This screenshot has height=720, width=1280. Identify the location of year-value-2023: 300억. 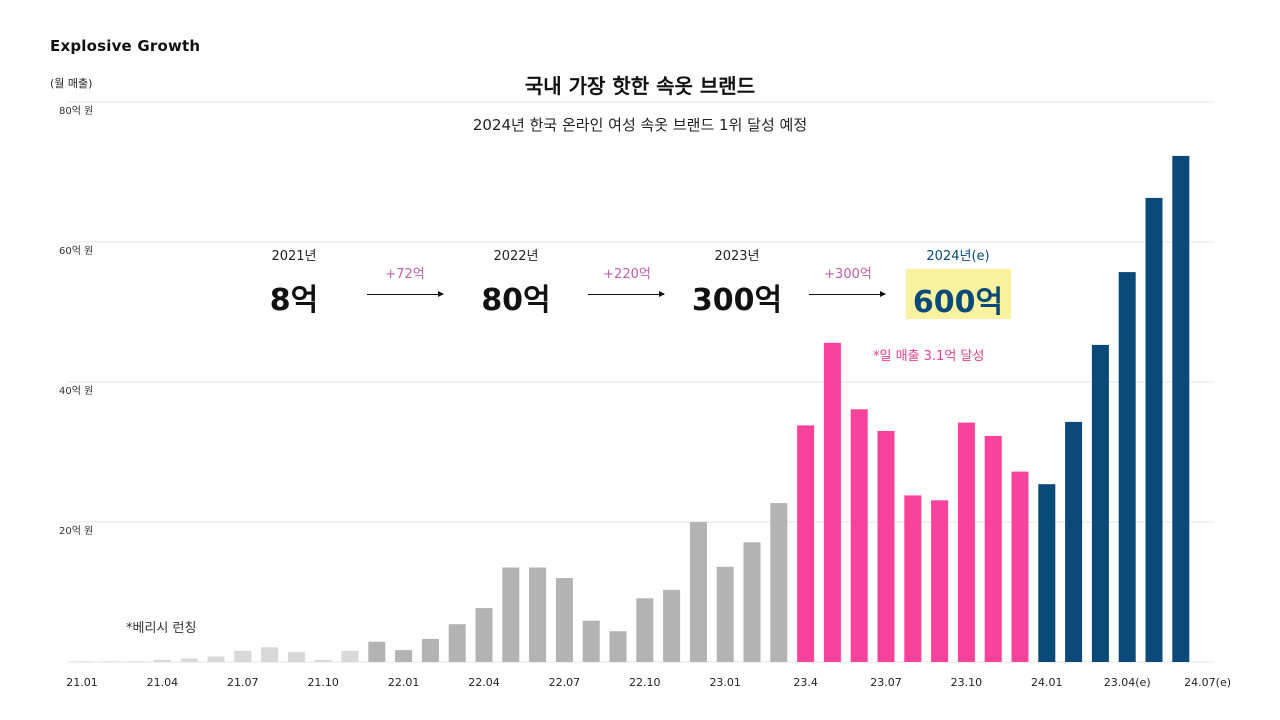
(737, 300).